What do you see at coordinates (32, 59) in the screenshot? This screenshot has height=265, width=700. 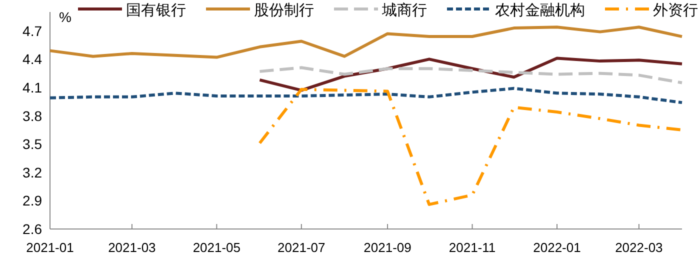 I see `y-tick-label: 4.4` at bounding box center [32, 59].